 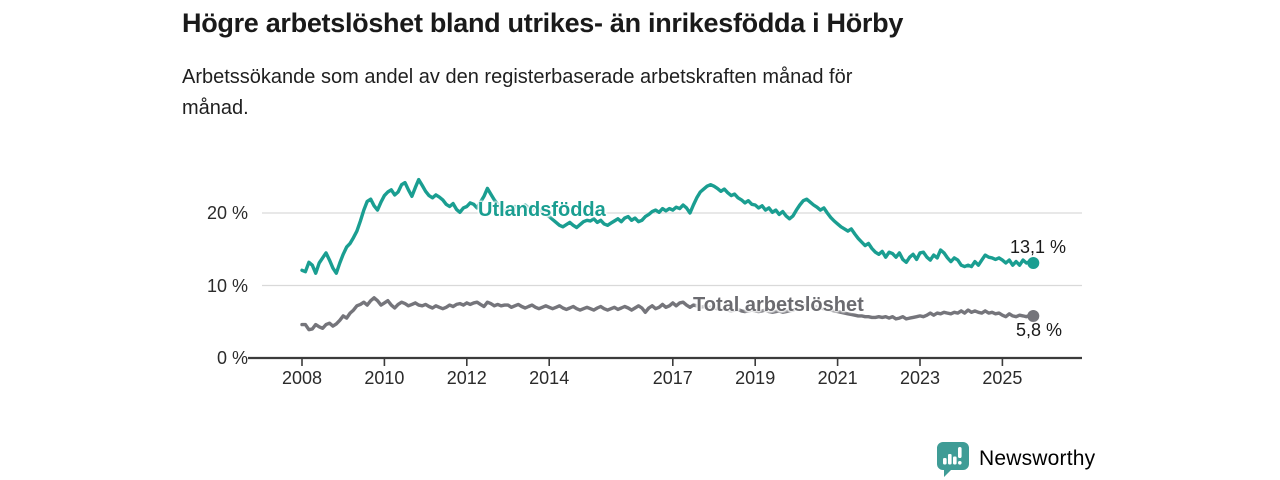 I want to click on x-tick-label: 2023, so click(x=920, y=378).